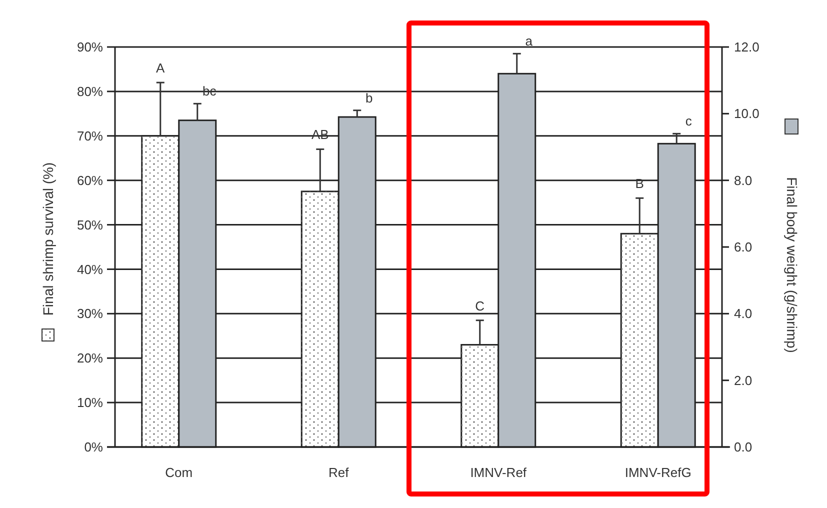 This screenshot has height=508, width=827. Describe the element at coordinates (480, 306) in the screenshot. I see `annotation: C` at that location.